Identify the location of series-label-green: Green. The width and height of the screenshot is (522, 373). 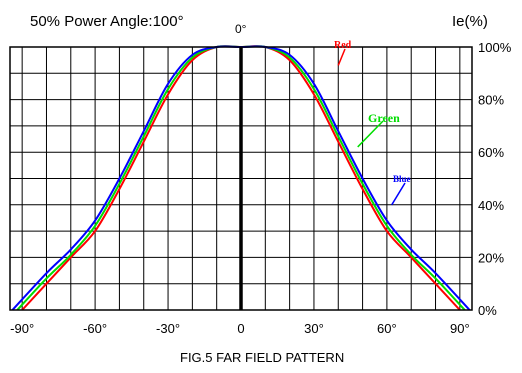
(384, 118).